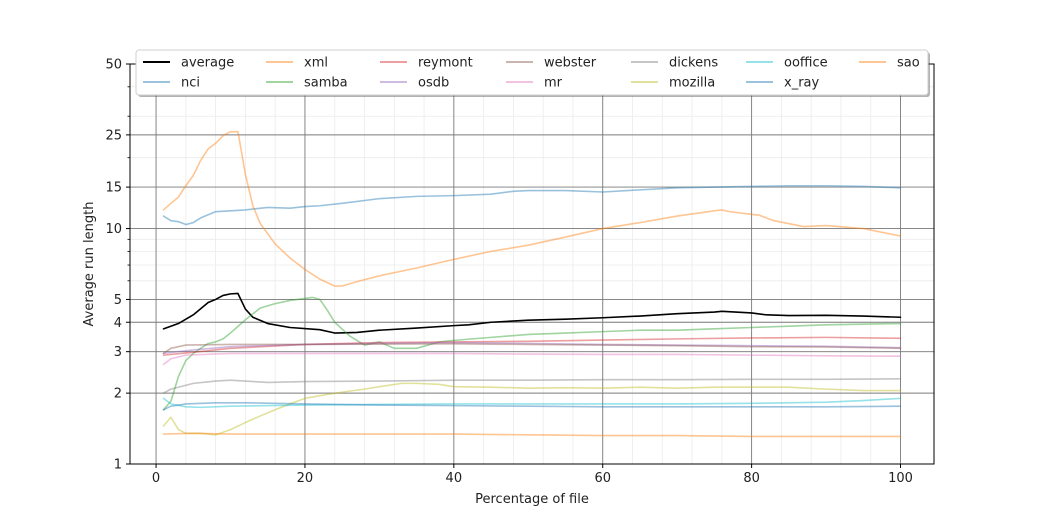  I want to click on series-line-average, so click(532, 313).